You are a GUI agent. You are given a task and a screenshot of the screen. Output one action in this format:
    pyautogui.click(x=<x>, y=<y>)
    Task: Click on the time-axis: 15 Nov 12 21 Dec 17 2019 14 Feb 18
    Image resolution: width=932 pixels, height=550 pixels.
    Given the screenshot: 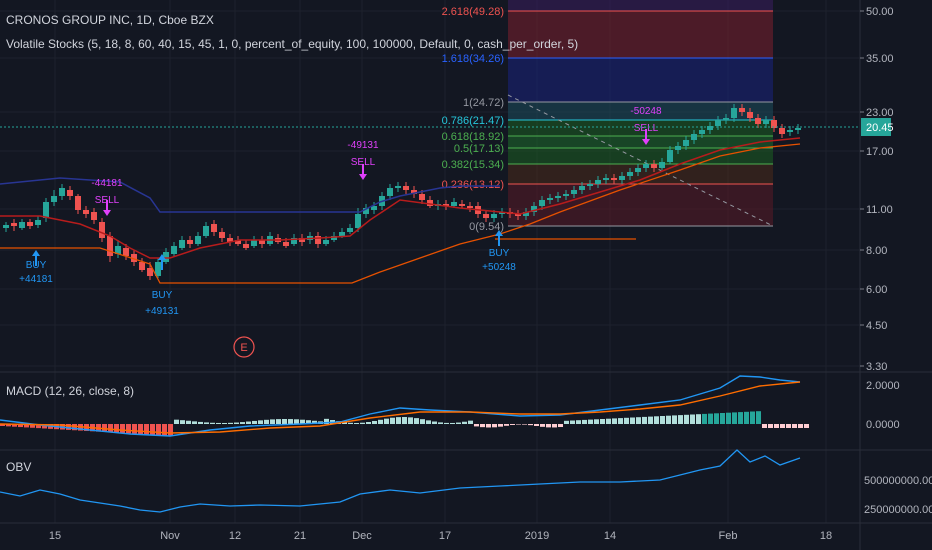 What is the action you would take?
    pyautogui.click(x=440, y=536)
    